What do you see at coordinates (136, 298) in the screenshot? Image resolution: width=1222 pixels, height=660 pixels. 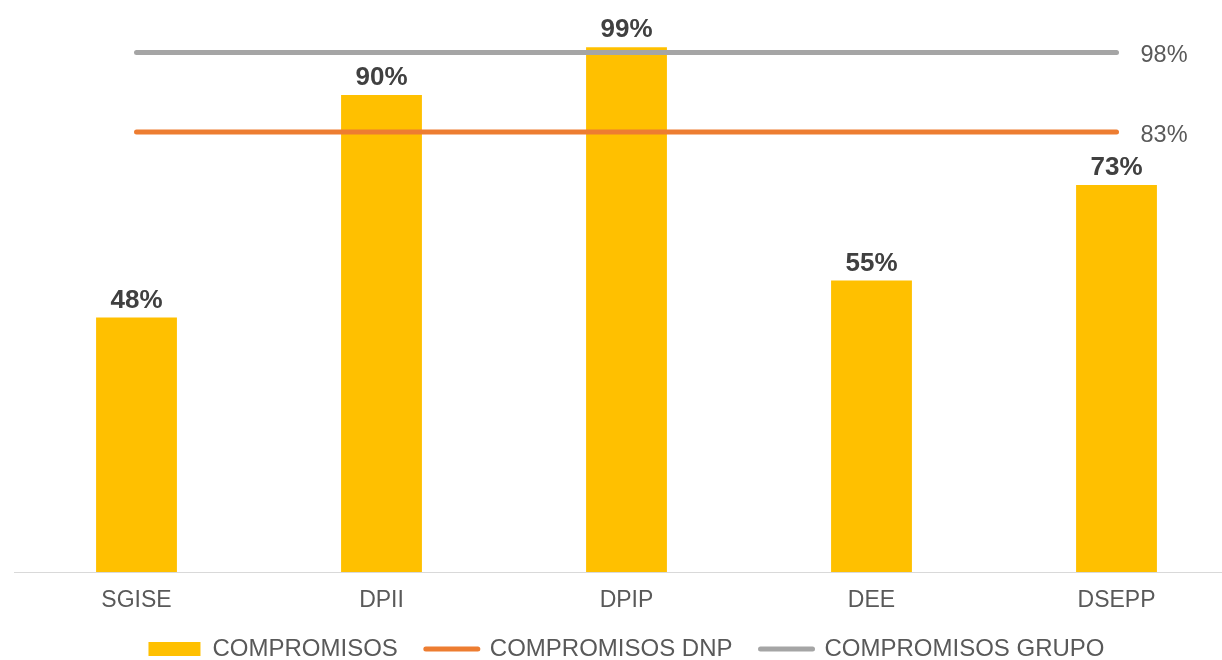 I see `data-label: 48%` at bounding box center [136, 298].